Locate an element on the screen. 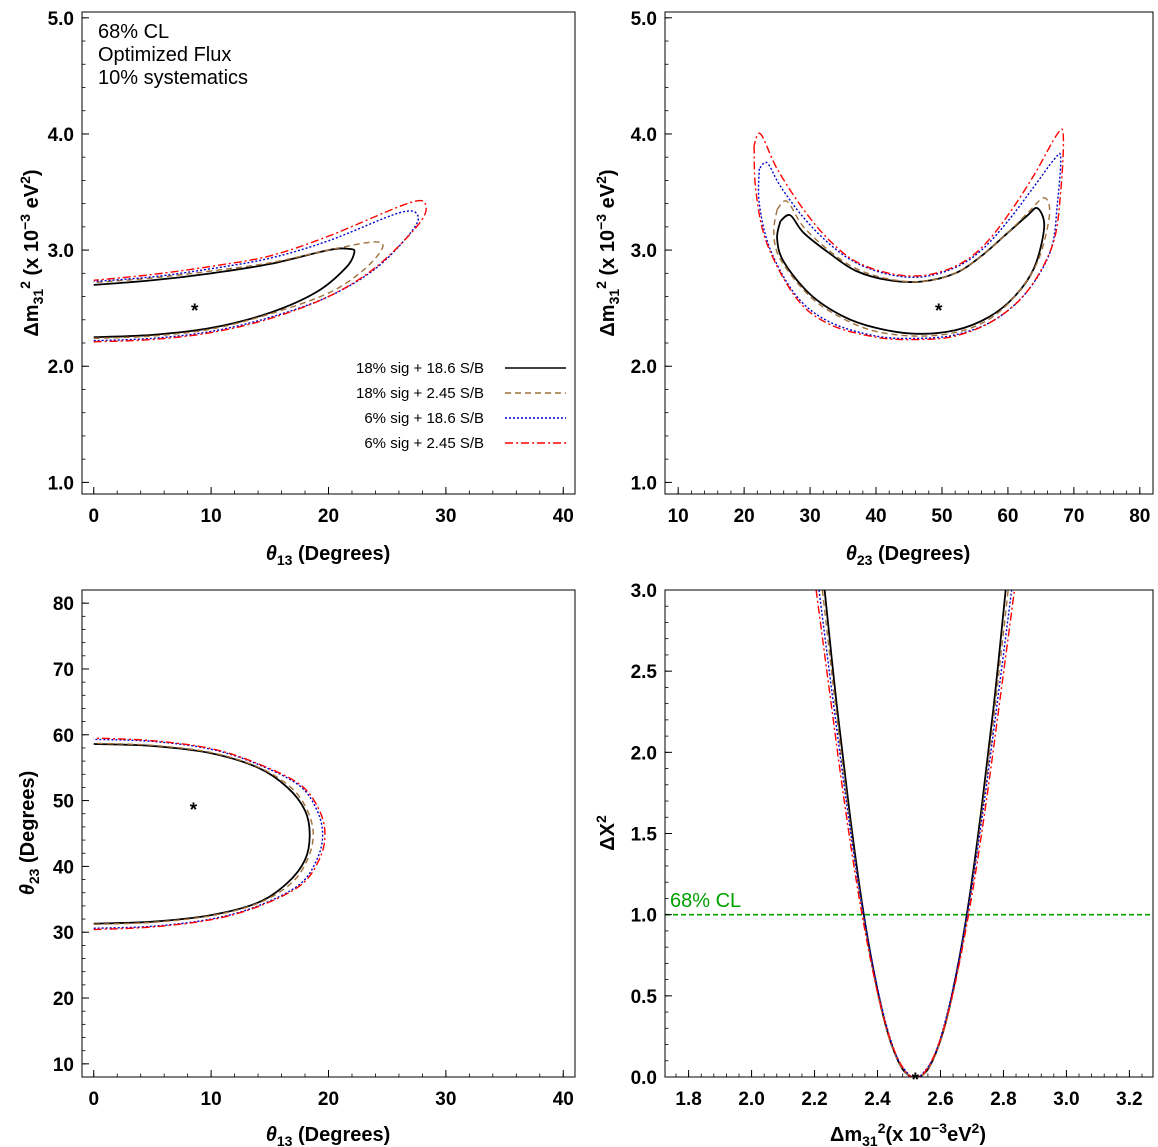  y-tick-label: 70 is located at coordinates (63, 670).